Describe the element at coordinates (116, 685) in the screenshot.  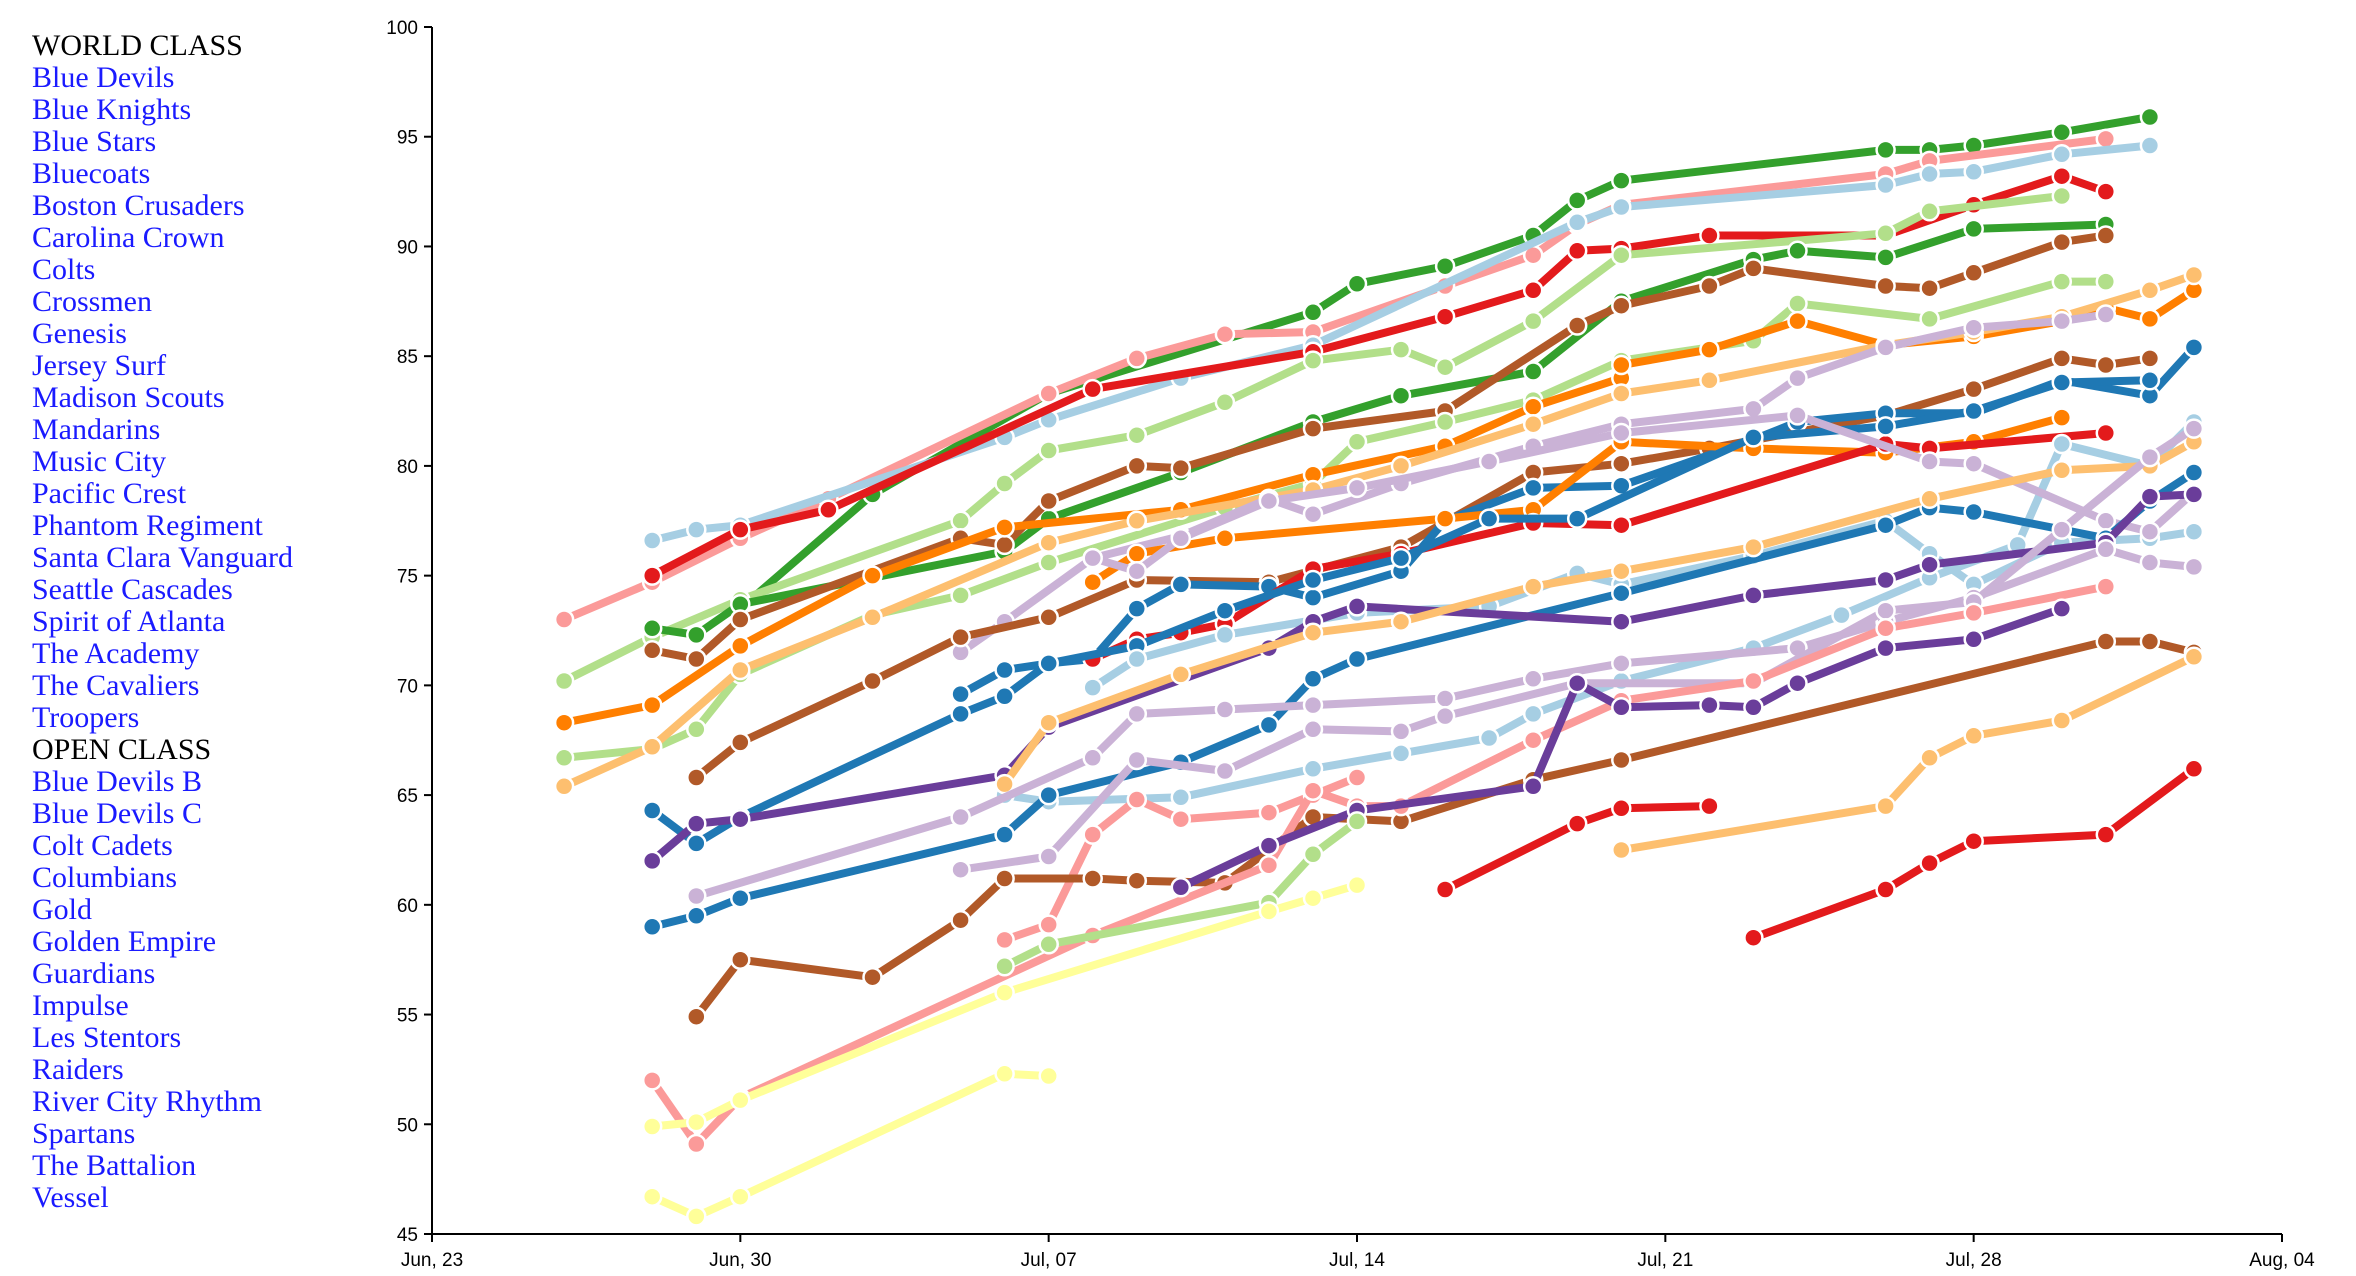
I see `legend-link-the-cavaliers: The Cavaliers` at that location.